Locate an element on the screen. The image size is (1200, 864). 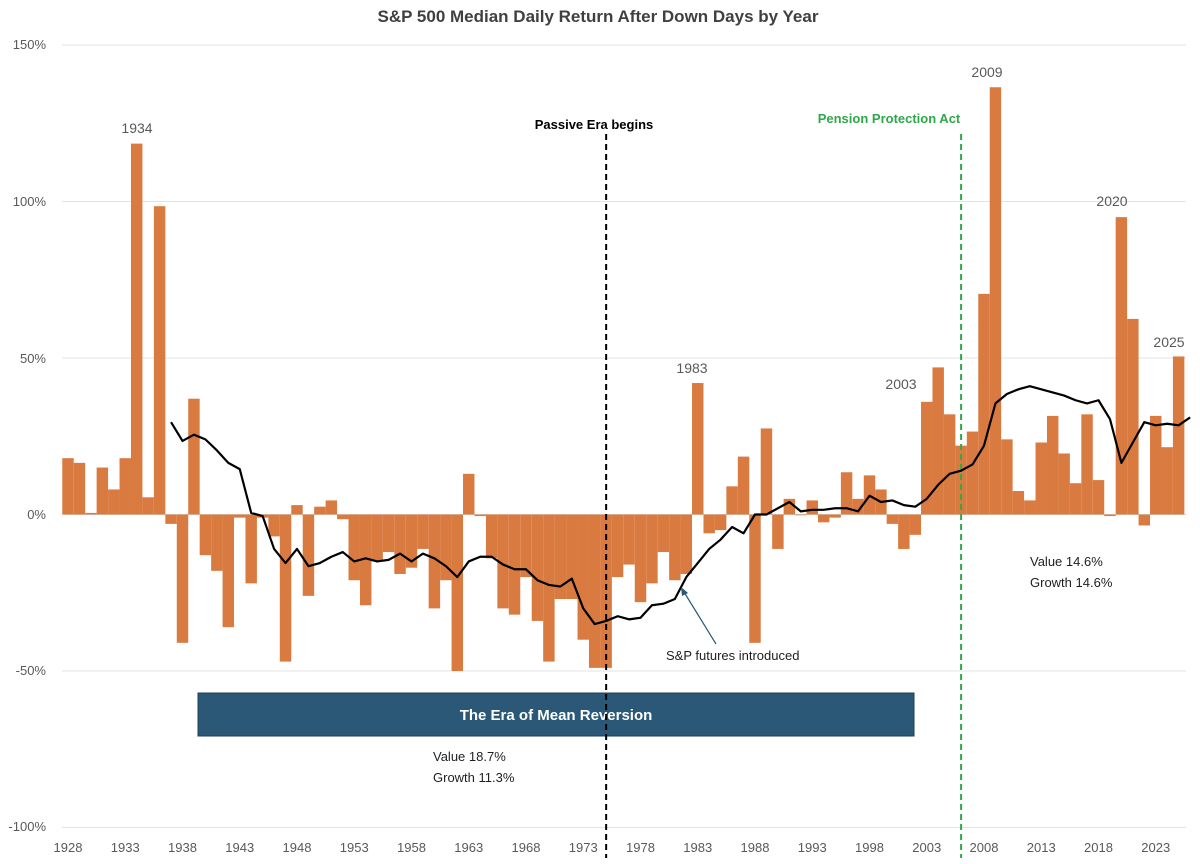
bar-1938 is located at coordinates (182, 578).